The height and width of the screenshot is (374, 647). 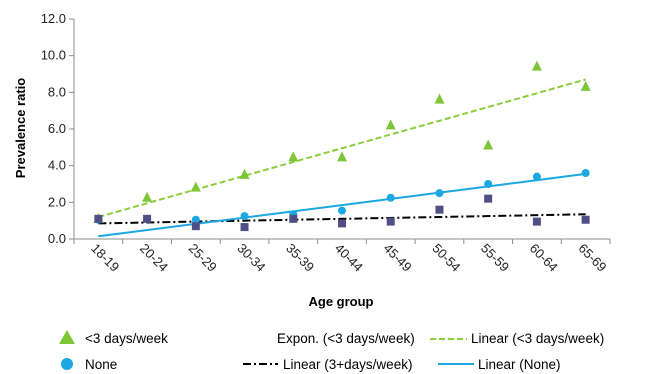 I want to click on legend-item-none: None, so click(x=89, y=364).